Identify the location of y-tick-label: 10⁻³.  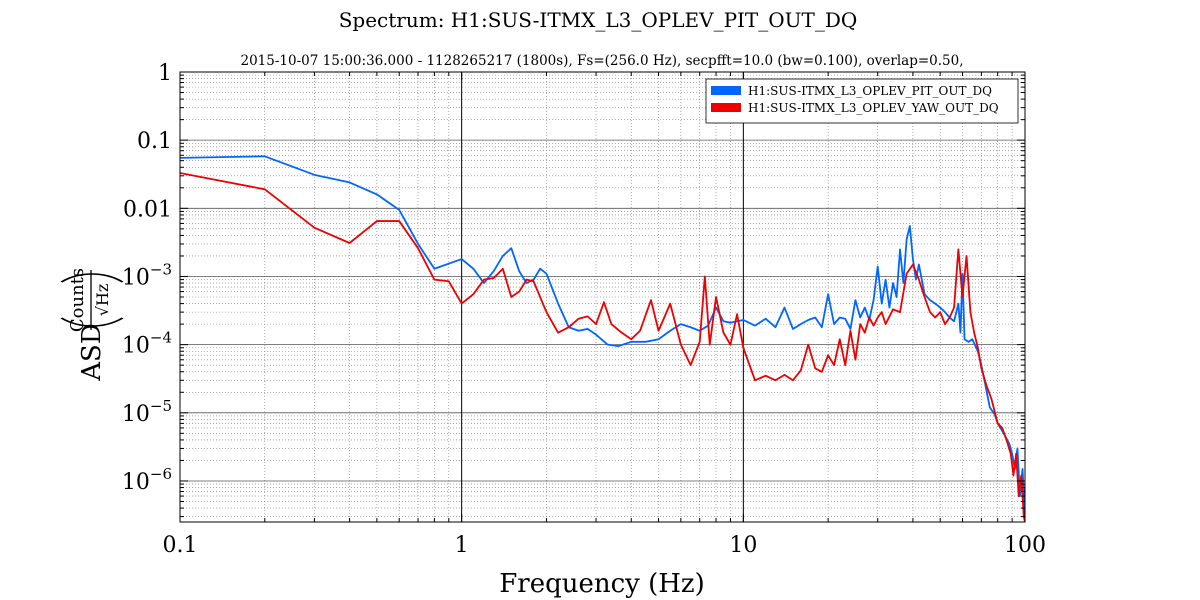
(147, 275).